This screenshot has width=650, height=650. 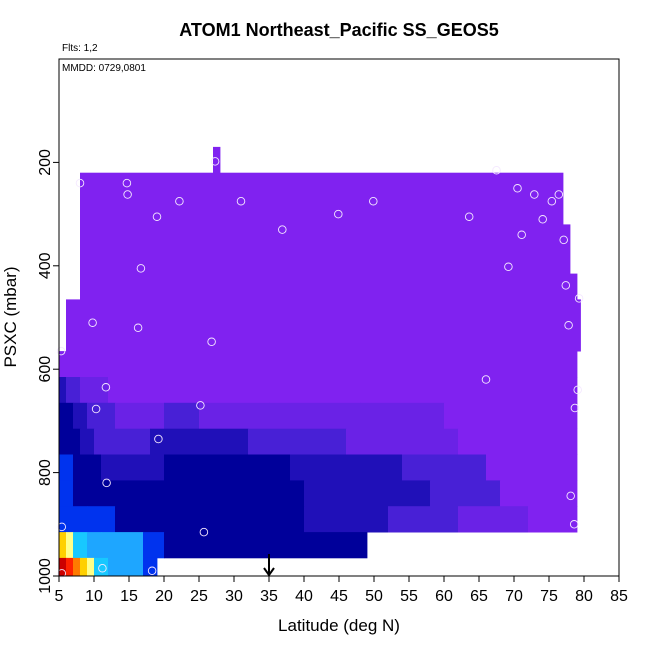 What do you see at coordinates (94, 596) in the screenshot?
I see `x-tick-label-1: 10` at bounding box center [94, 596].